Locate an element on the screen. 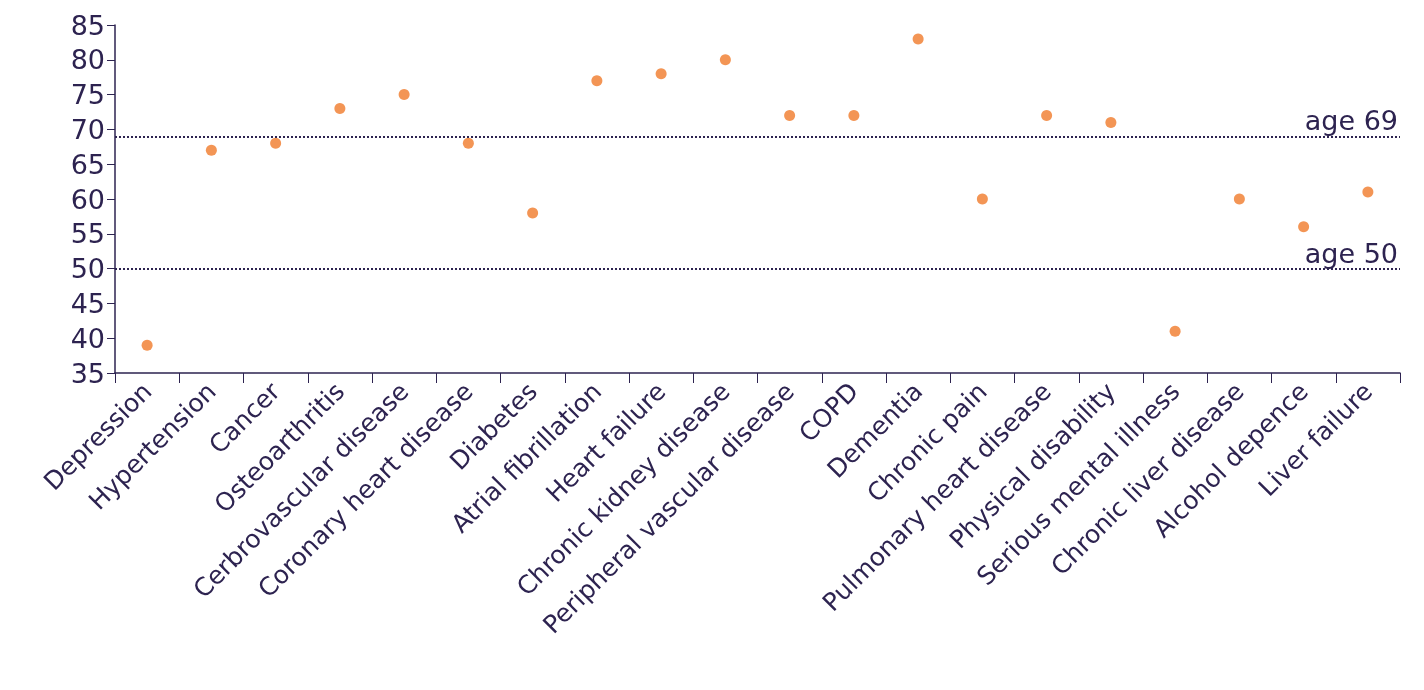 Image resolution: width=1424 pixels, height=690 pixels. y-tick-label: 70 is located at coordinates (87, 129).